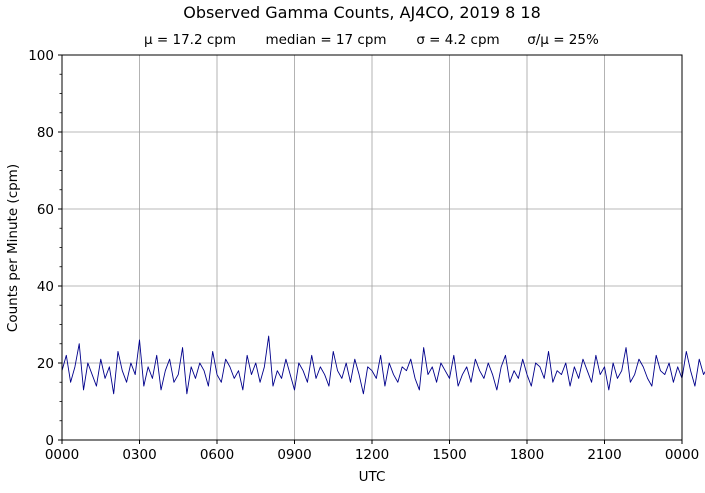 This screenshot has width=705, height=493. What do you see at coordinates (190, 40) in the screenshot?
I see `subtitle-mean: μ = 17.2 cpm` at bounding box center [190, 40].